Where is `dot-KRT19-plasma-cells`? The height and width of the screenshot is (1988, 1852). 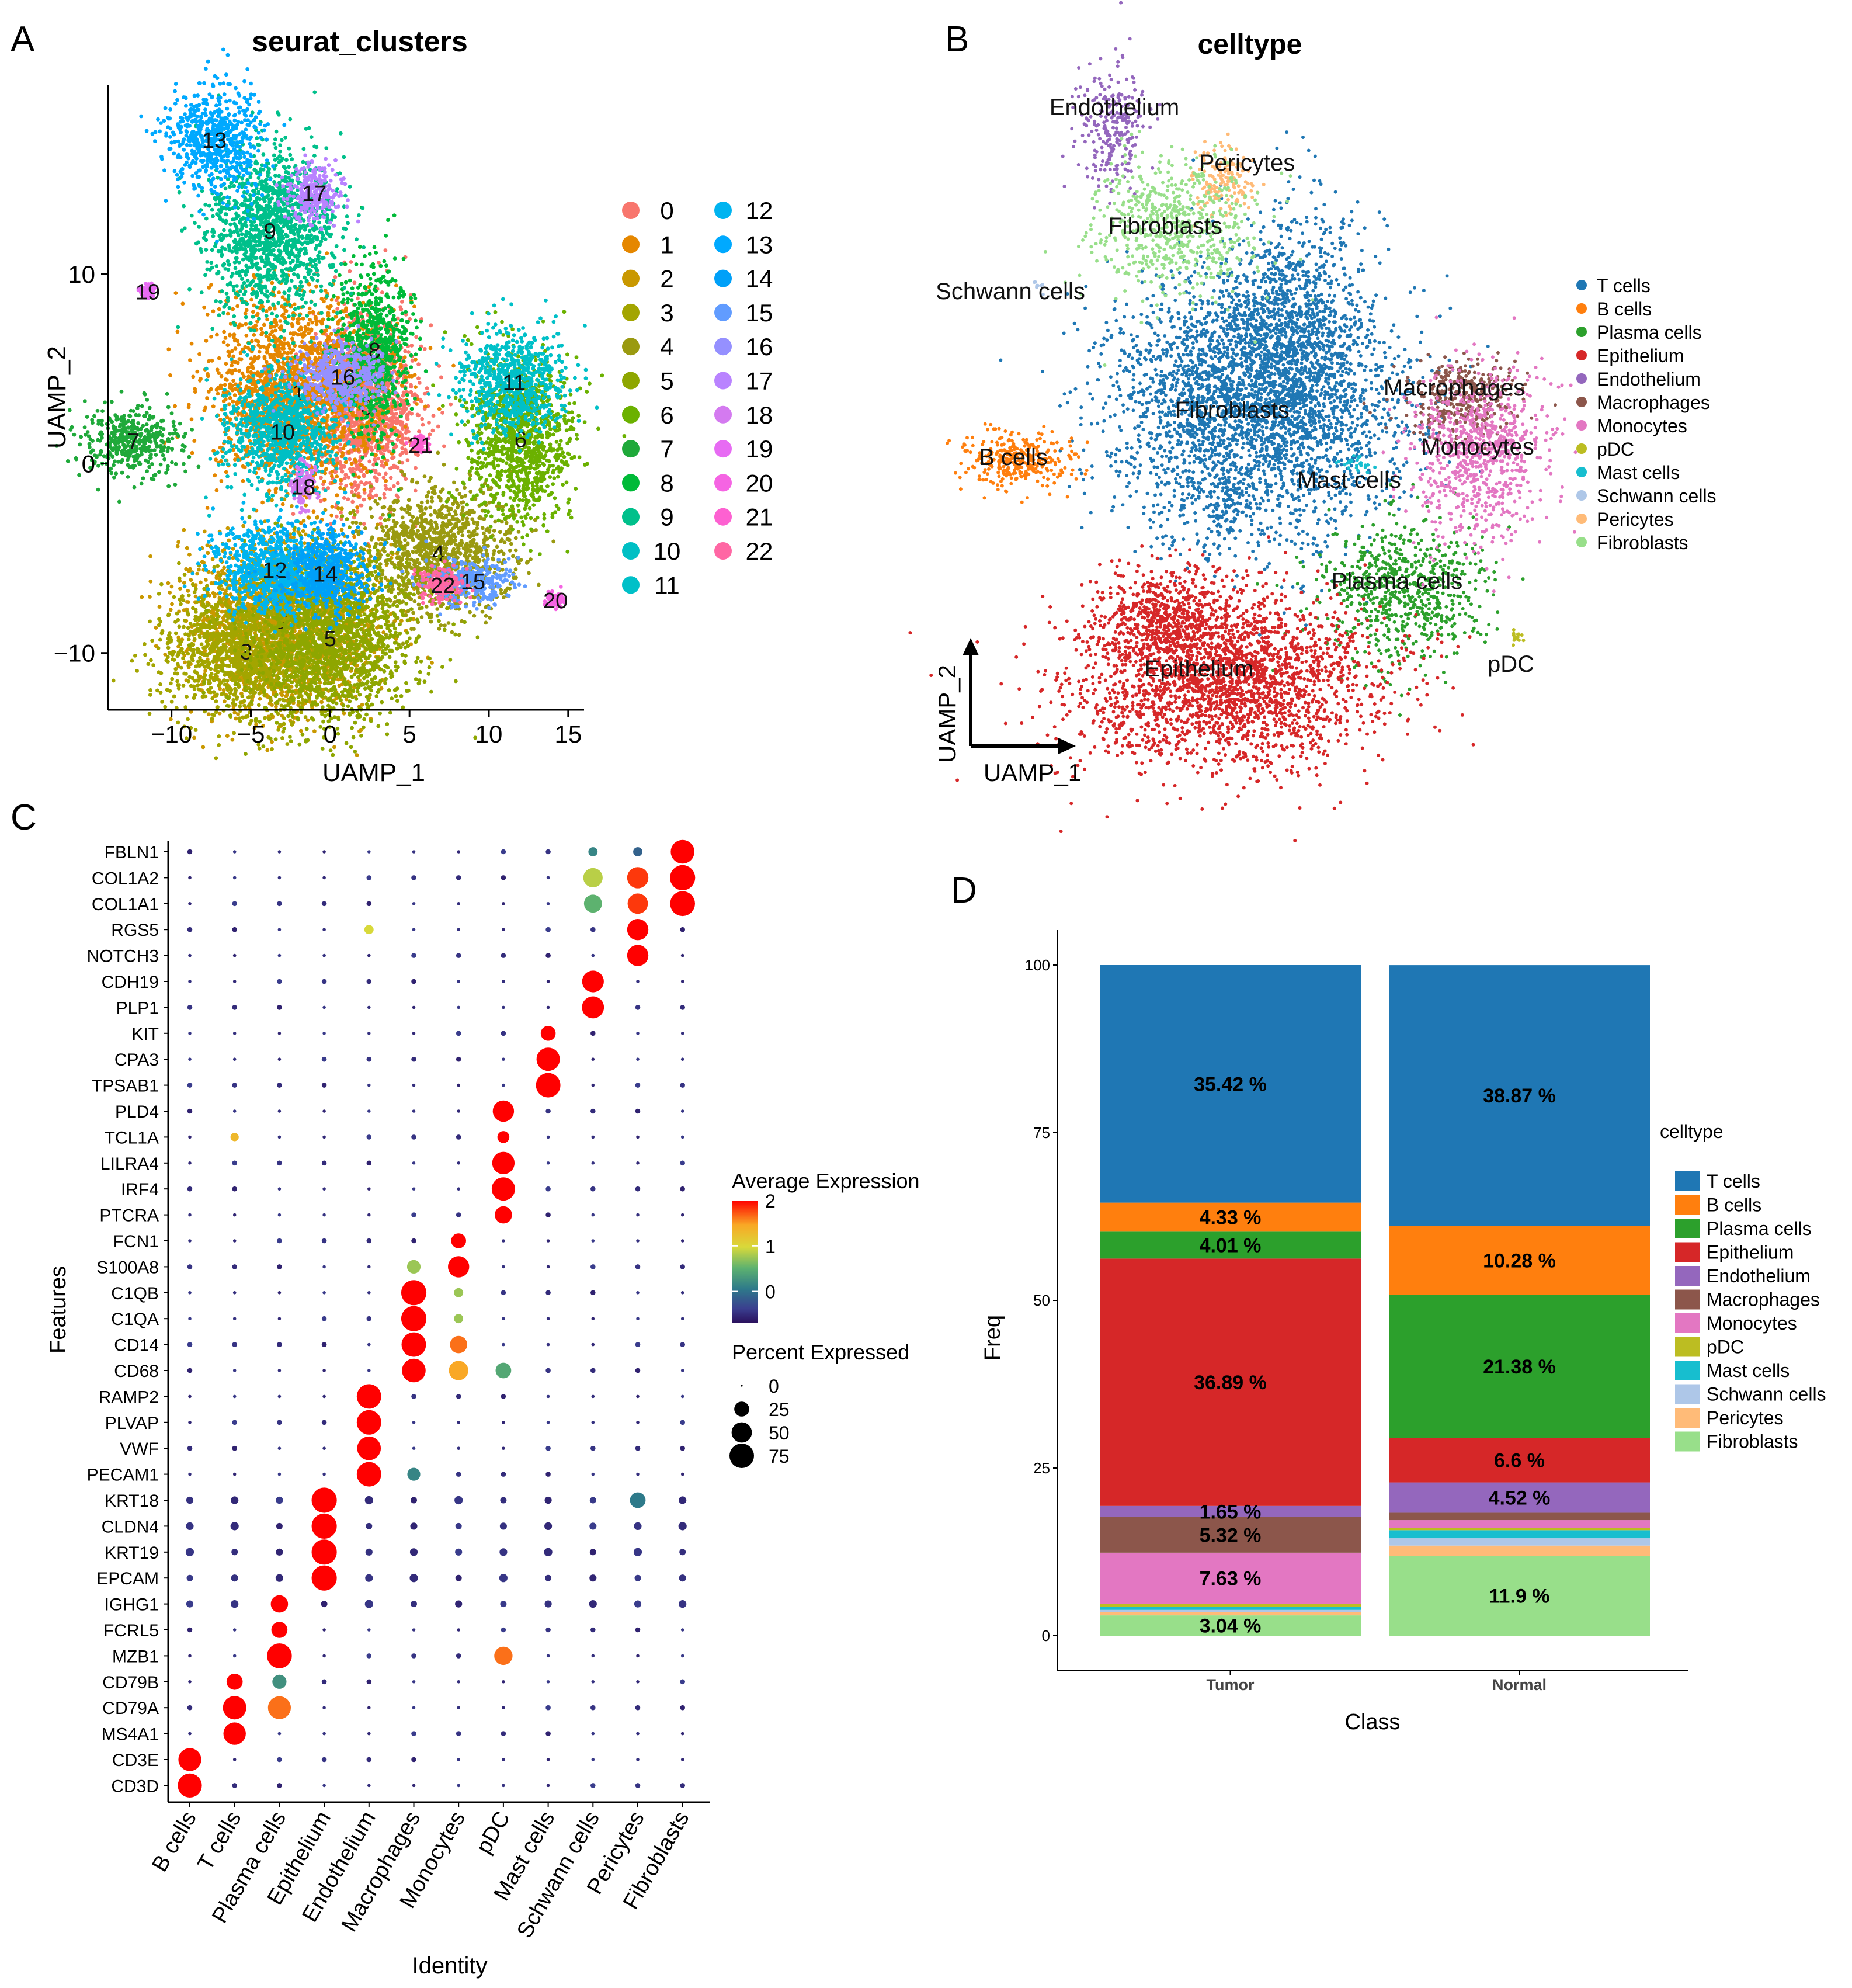
dot-KRT19-plasma-cells is located at coordinates (279, 1552).